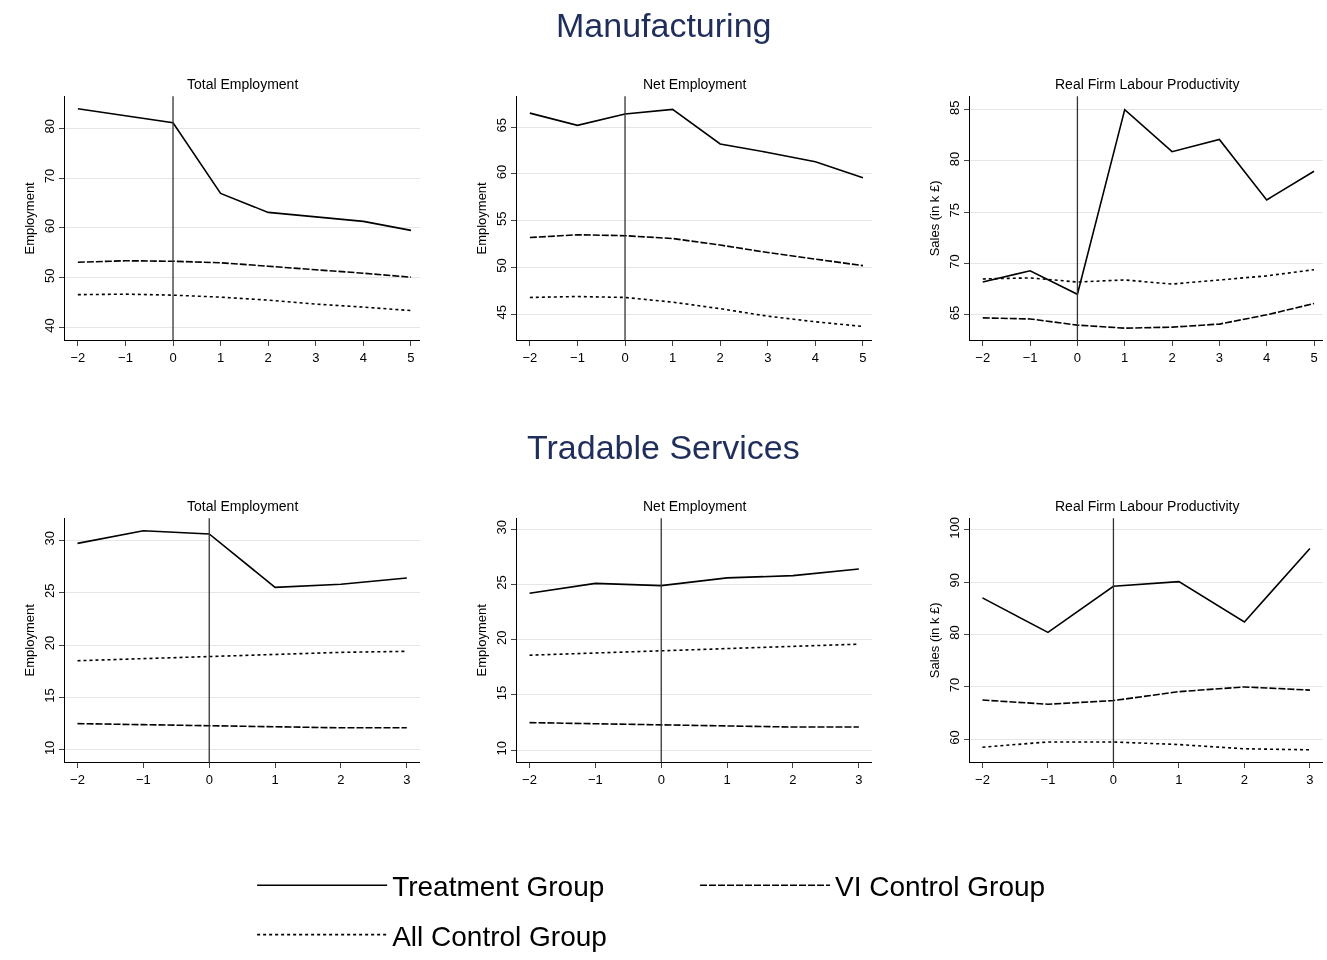 The image size is (1327, 960). Describe the element at coordinates (49, 325) in the screenshot. I see `y-tick-label: 40` at that location.